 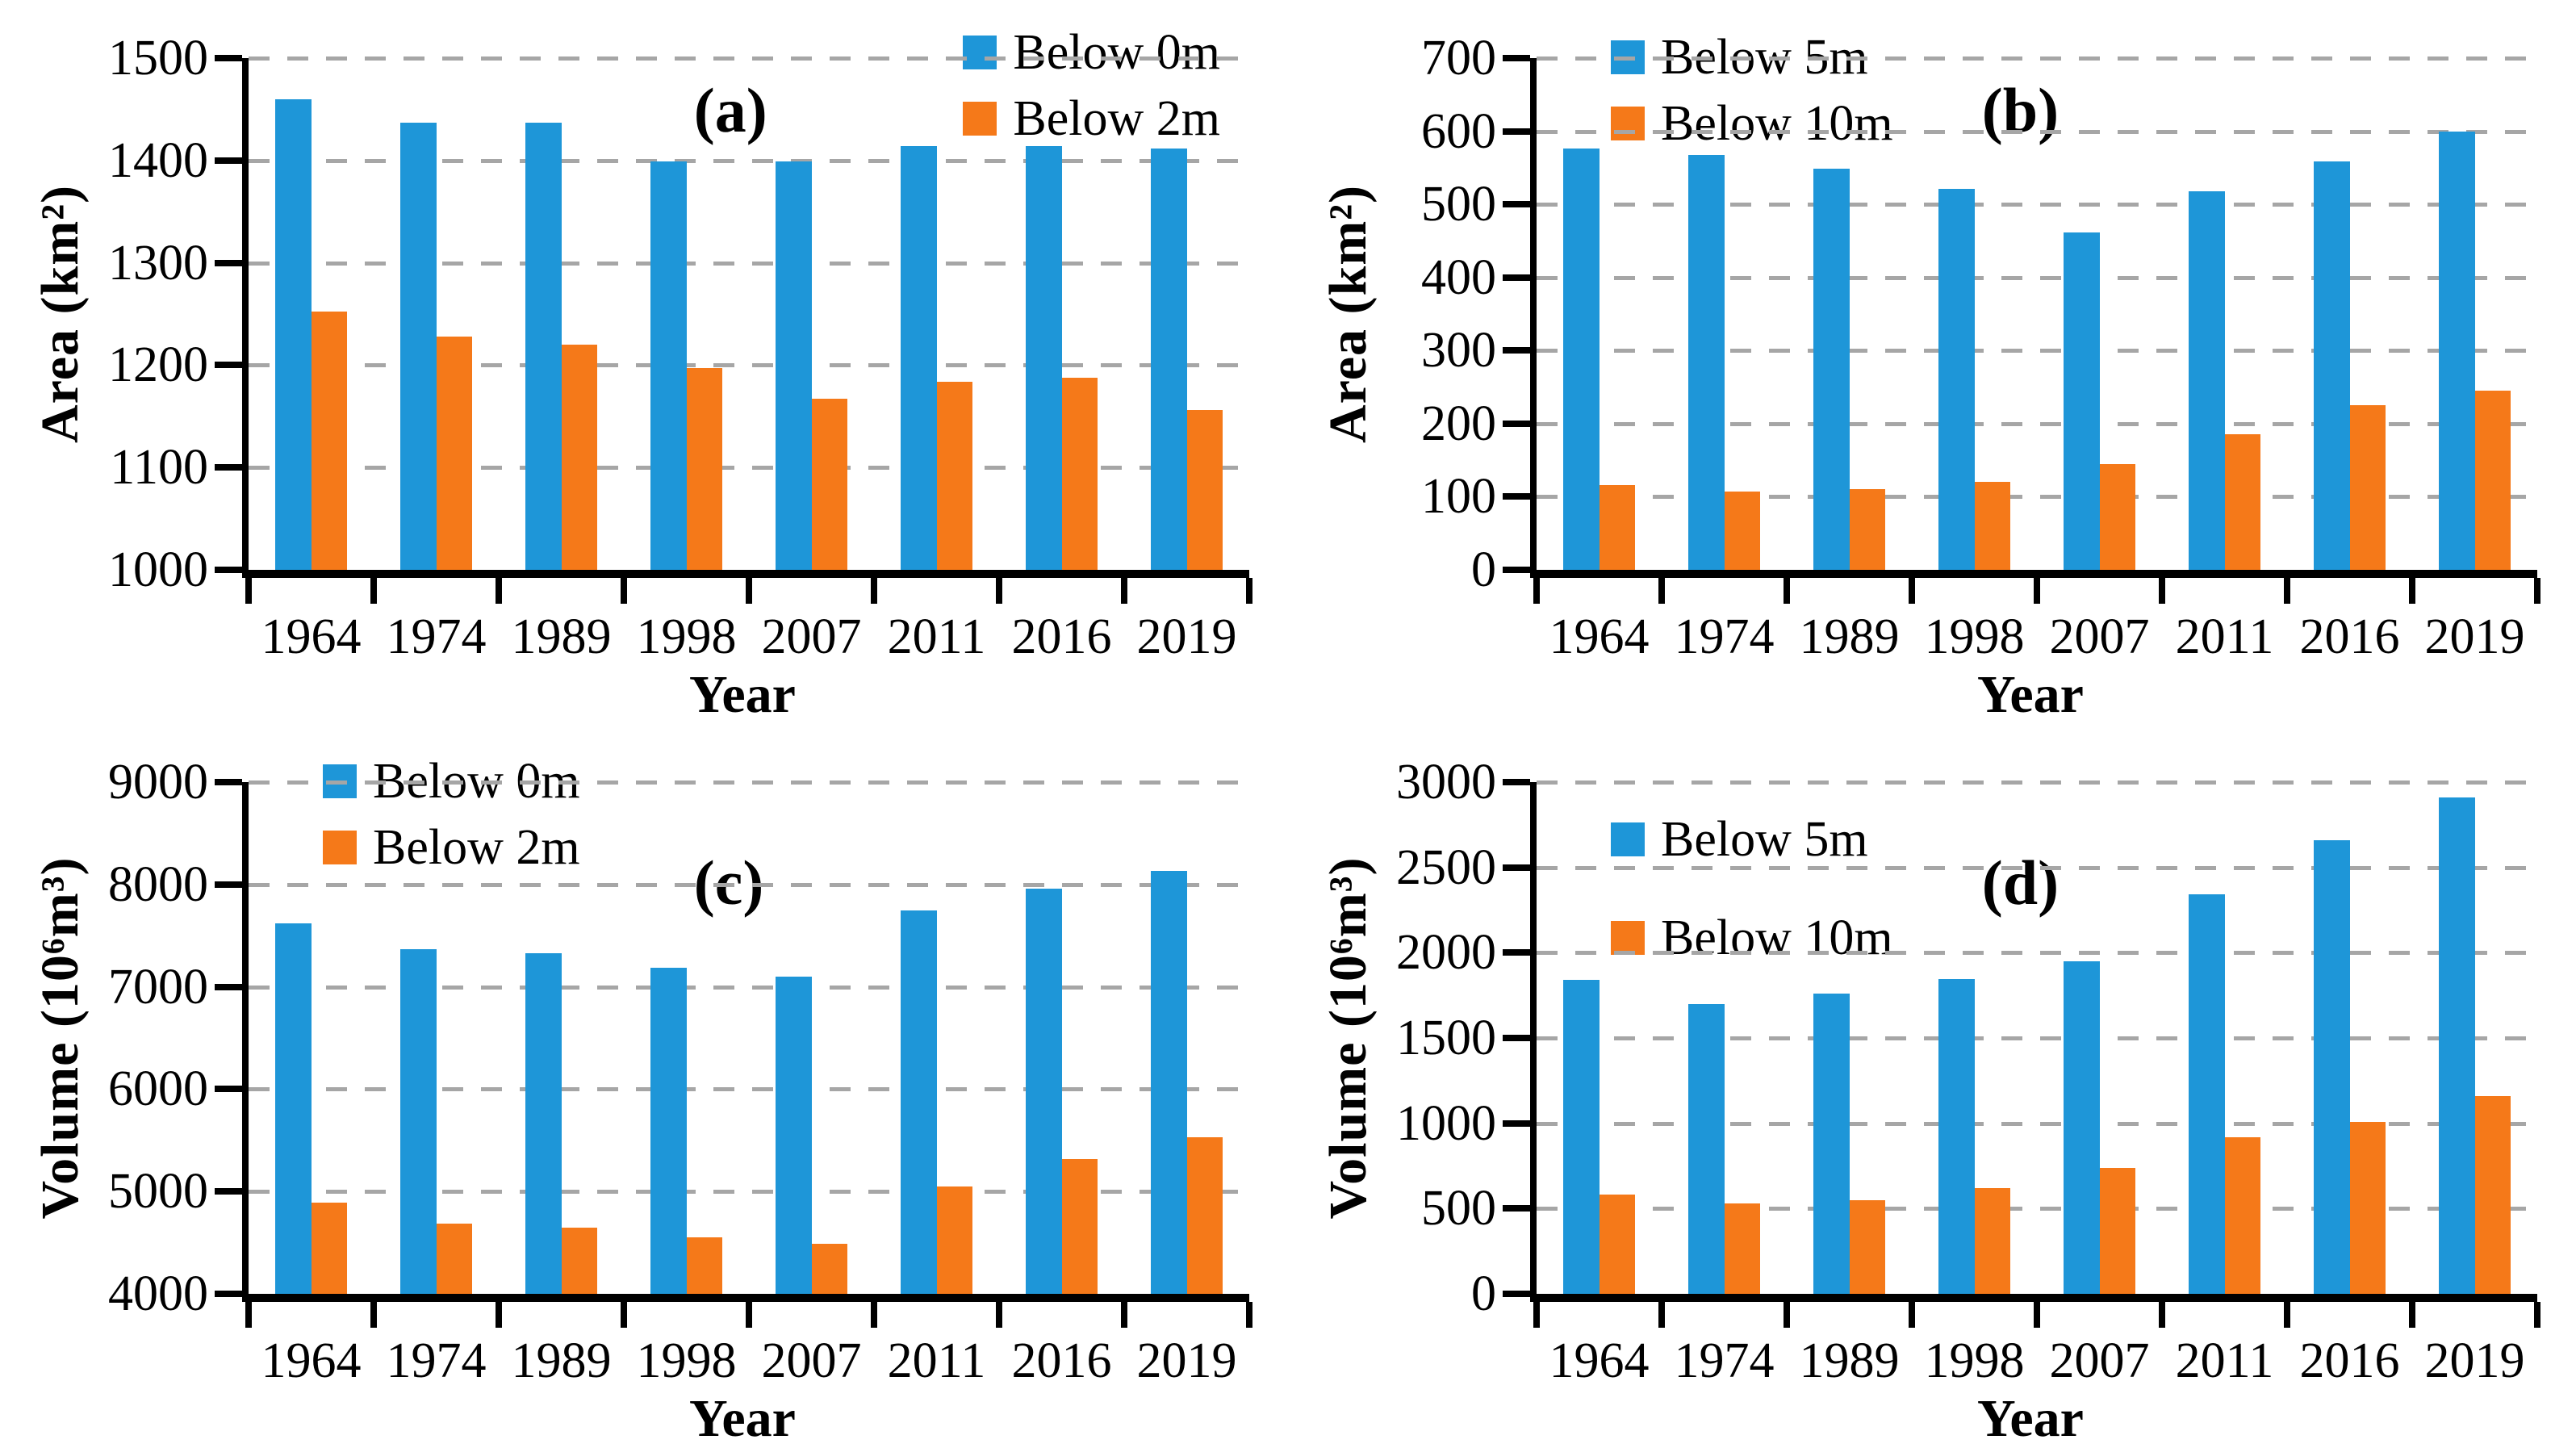 What do you see at coordinates (1116, 52) in the screenshot?
I see `legend-label: Below 0m` at bounding box center [1116, 52].